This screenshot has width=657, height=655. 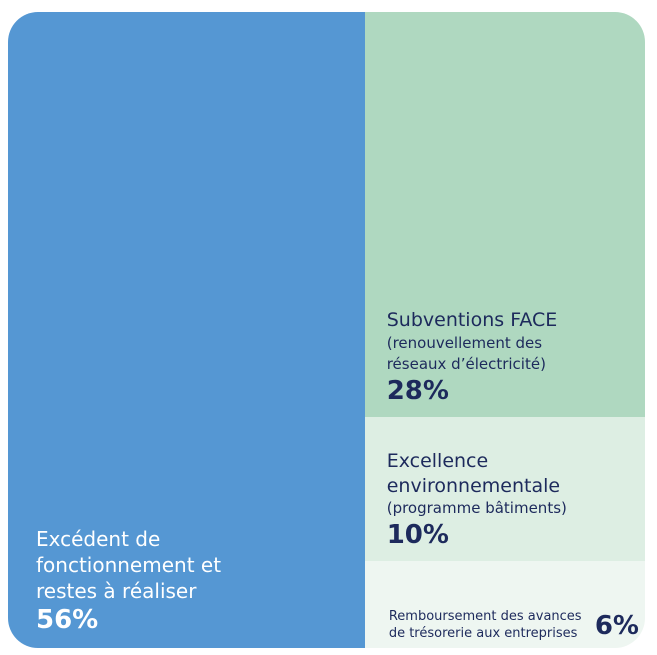 I want to click on value-label: 10%, so click(x=417, y=535).